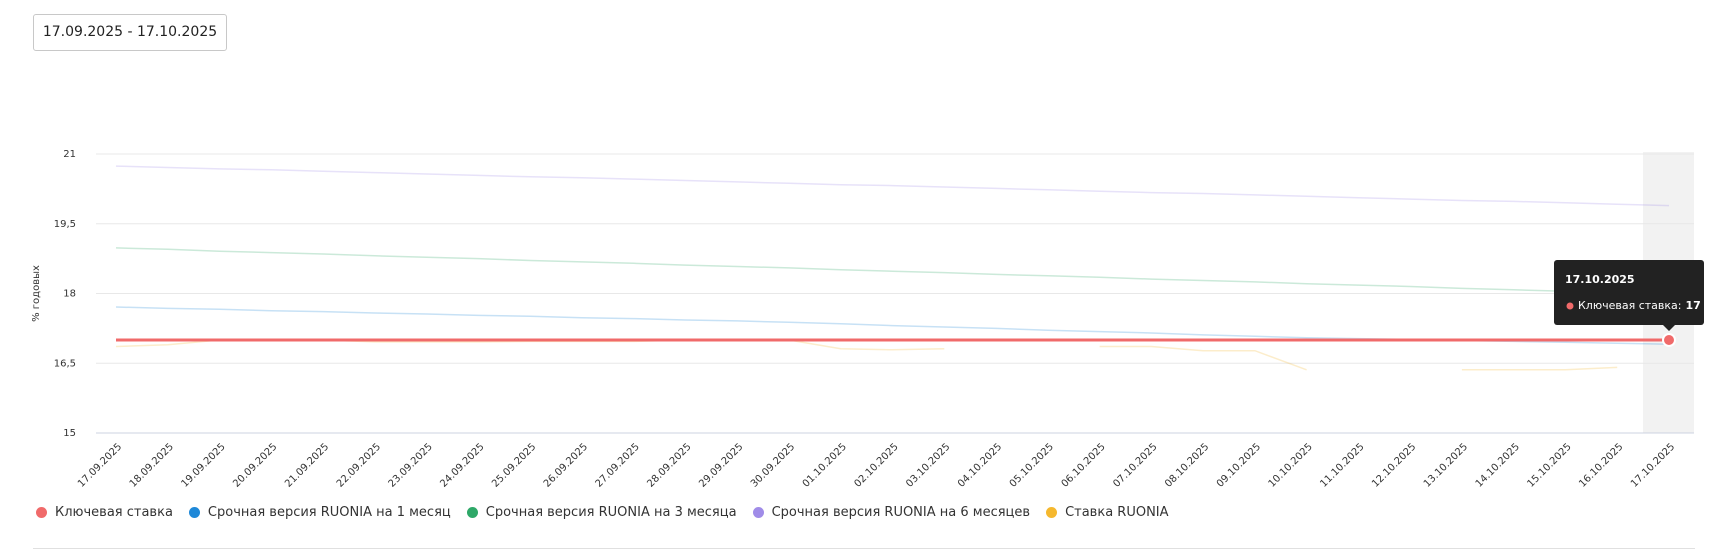 This screenshot has width=1714, height=559. I want to click on x-tick-label: 19.09.2025, so click(204, 465).